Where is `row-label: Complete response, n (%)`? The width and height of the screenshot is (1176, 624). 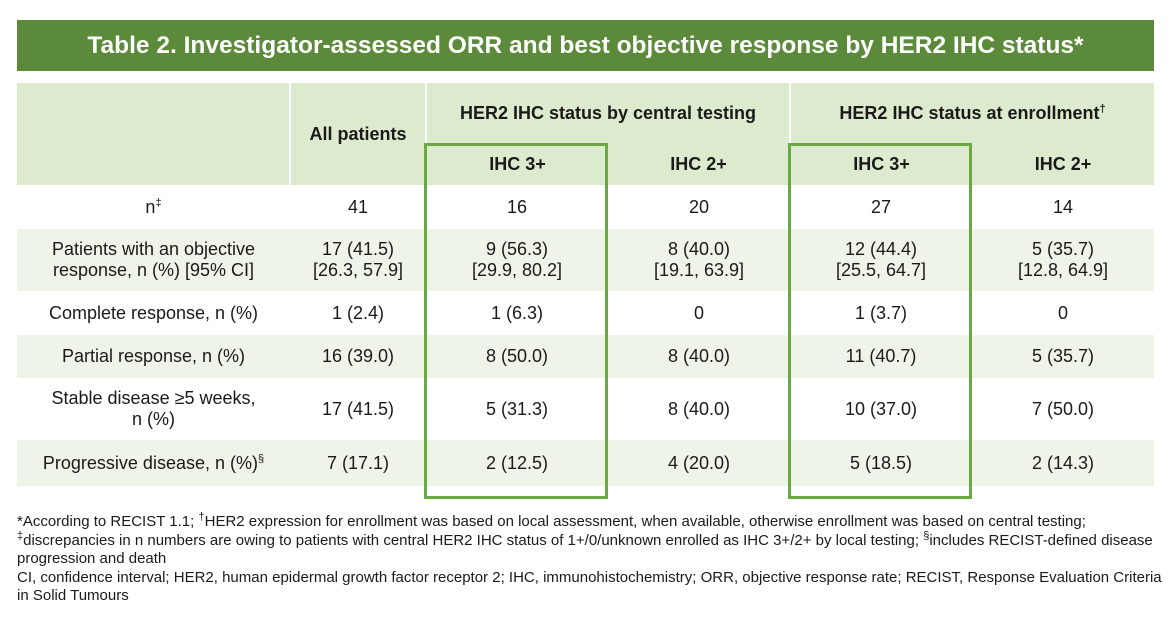
row-label: Complete response, n (%) is located at coordinates (153, 313).